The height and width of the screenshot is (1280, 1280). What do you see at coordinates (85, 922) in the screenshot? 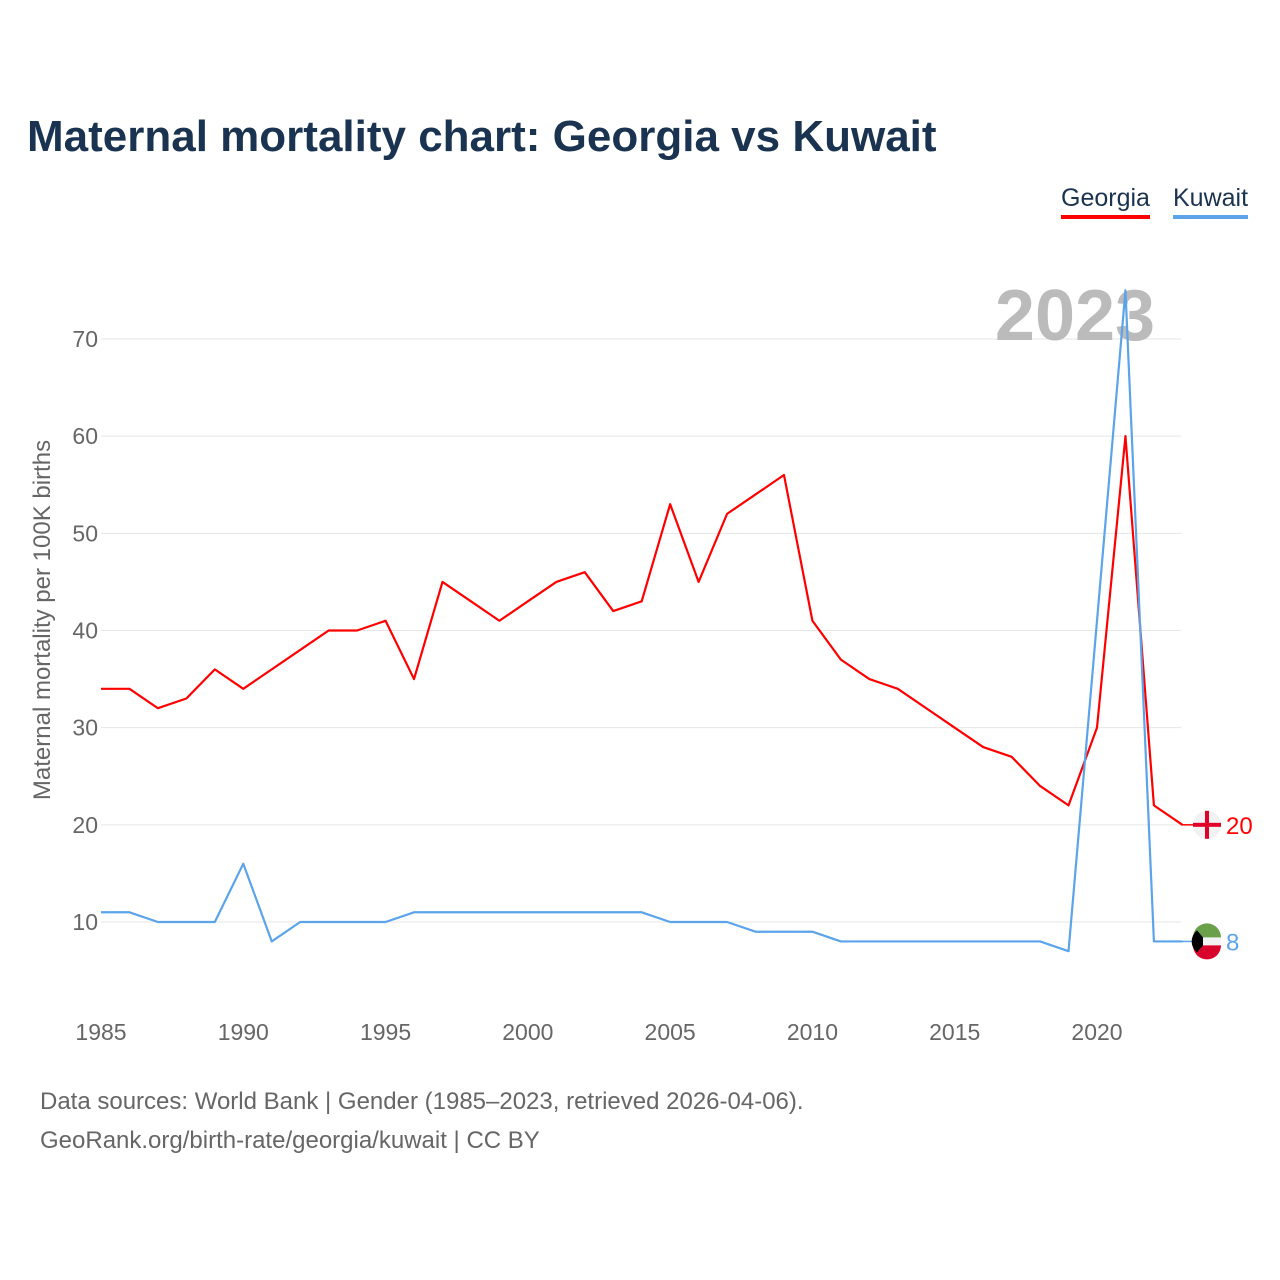
I see `y-tick-label: 10` at bounding box center [85, 922].